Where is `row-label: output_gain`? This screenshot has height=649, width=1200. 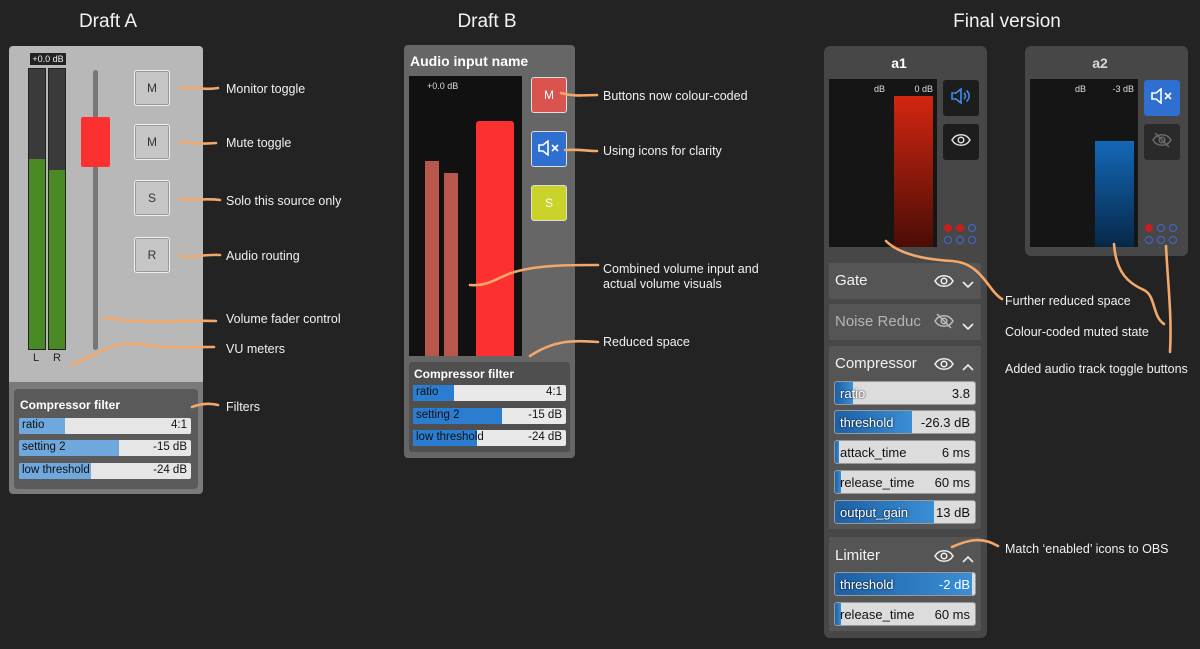
row-label: output_gain is located at coordinates (874, 512).